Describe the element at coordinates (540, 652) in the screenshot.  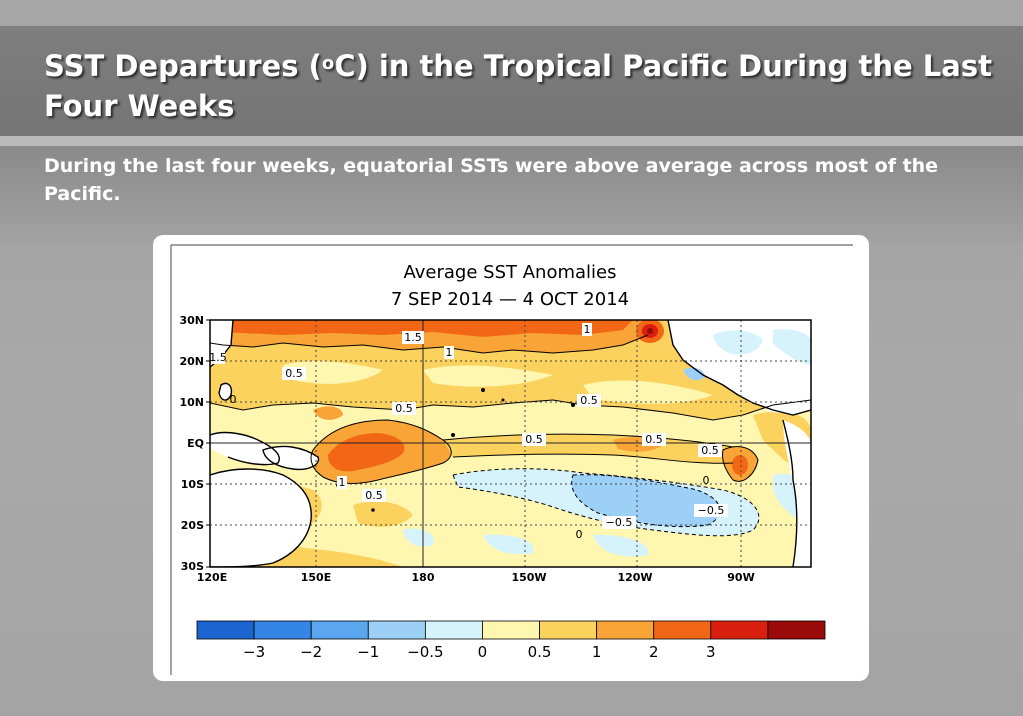
I see `colorbar-tick-label: 0.5` at that location.